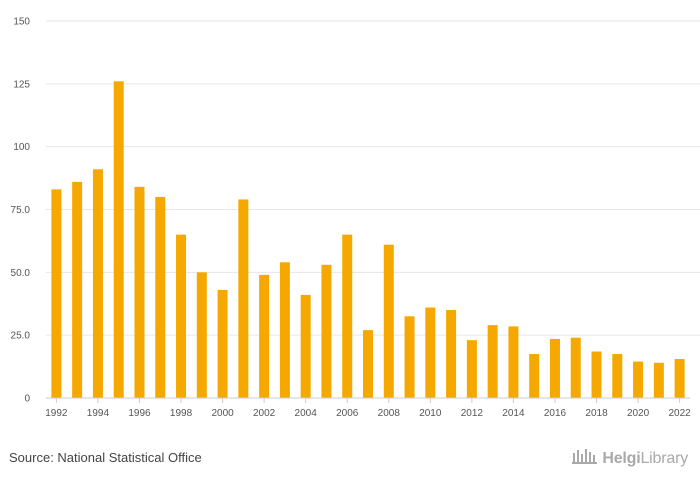  Describe the element at coordinates (284, 330) in the screenshot. I see `bar-2003` at that location.